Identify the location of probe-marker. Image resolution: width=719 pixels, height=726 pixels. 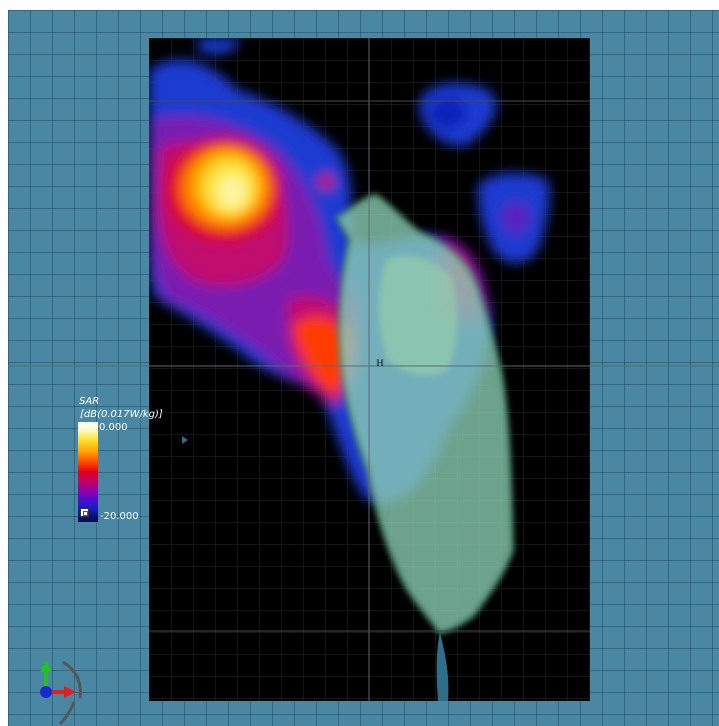
(185, 440).